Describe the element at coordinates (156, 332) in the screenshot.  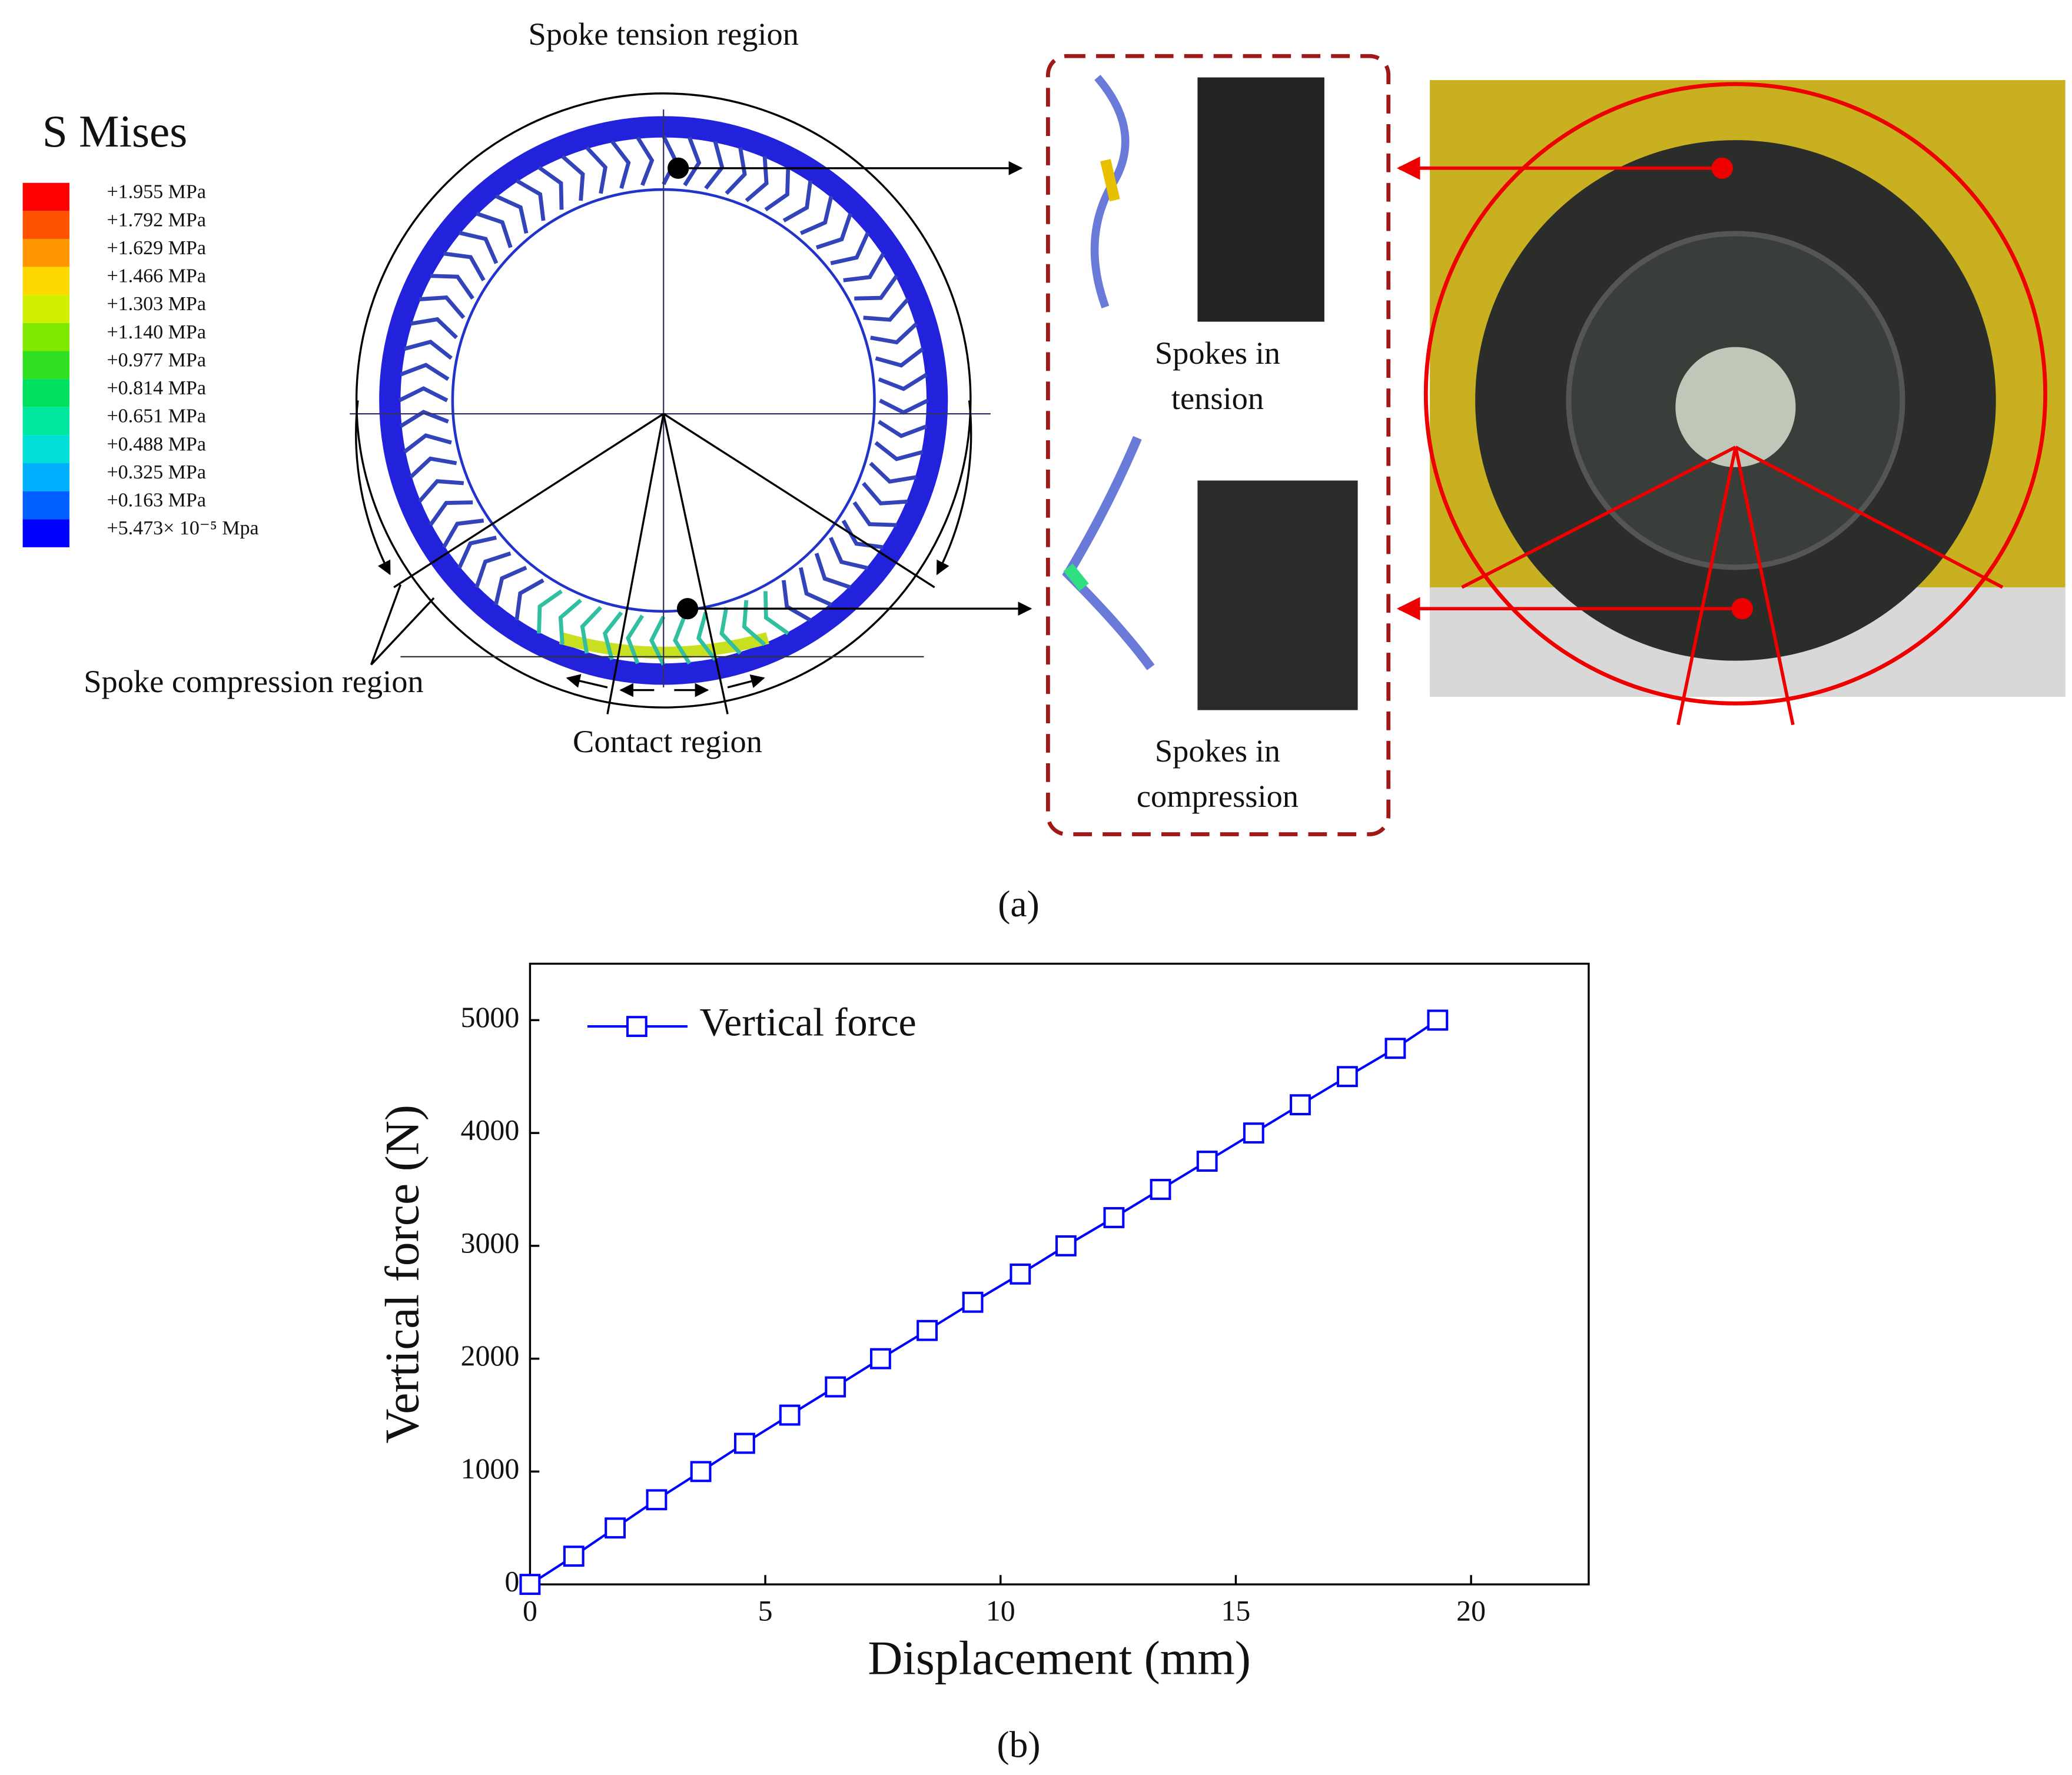
I see `legend-label: +1.140 MPa` at that location.